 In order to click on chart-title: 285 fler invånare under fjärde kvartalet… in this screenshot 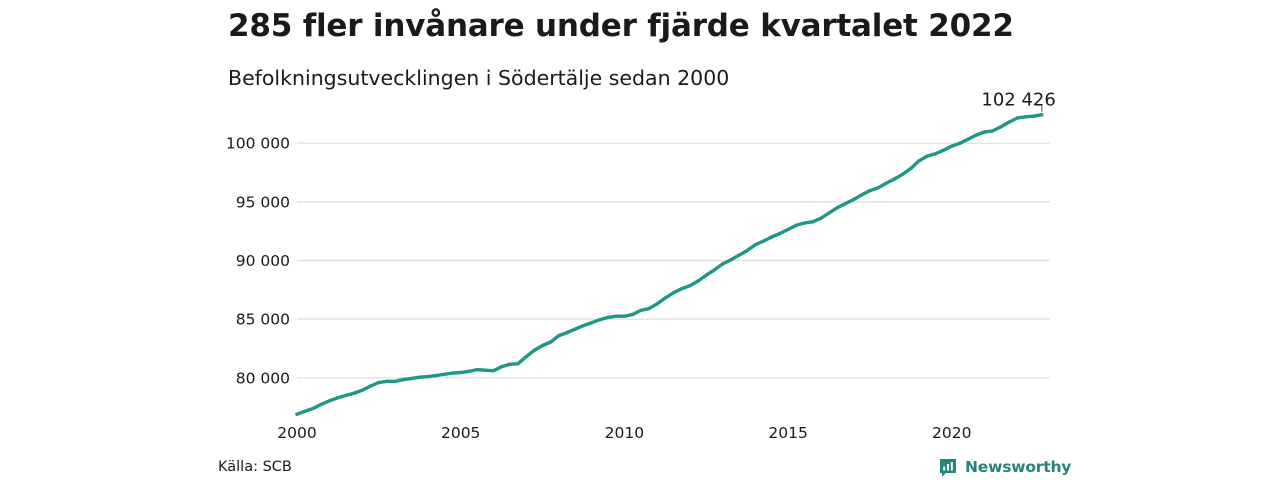, I will do `click(621, 26)`.